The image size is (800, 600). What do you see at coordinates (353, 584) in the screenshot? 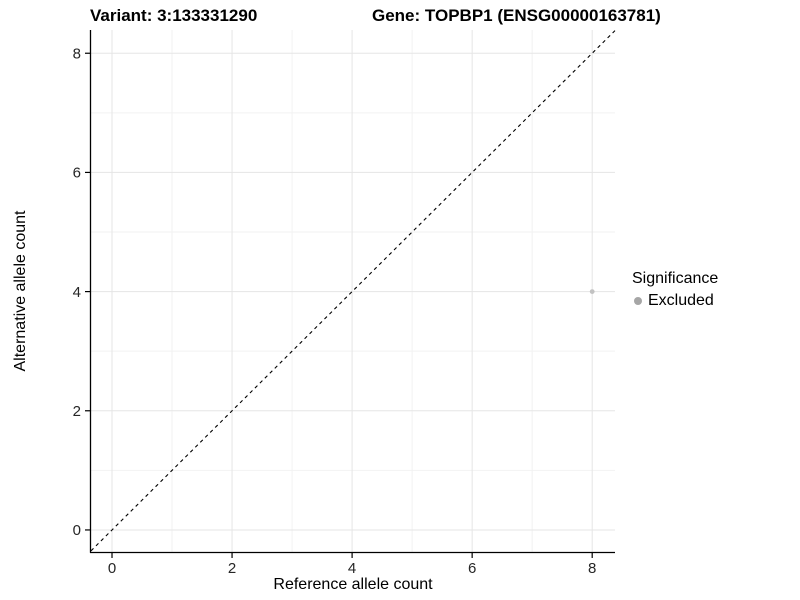
I see `x-axis-title: Reference allele count` at bounding box center [353, 584].